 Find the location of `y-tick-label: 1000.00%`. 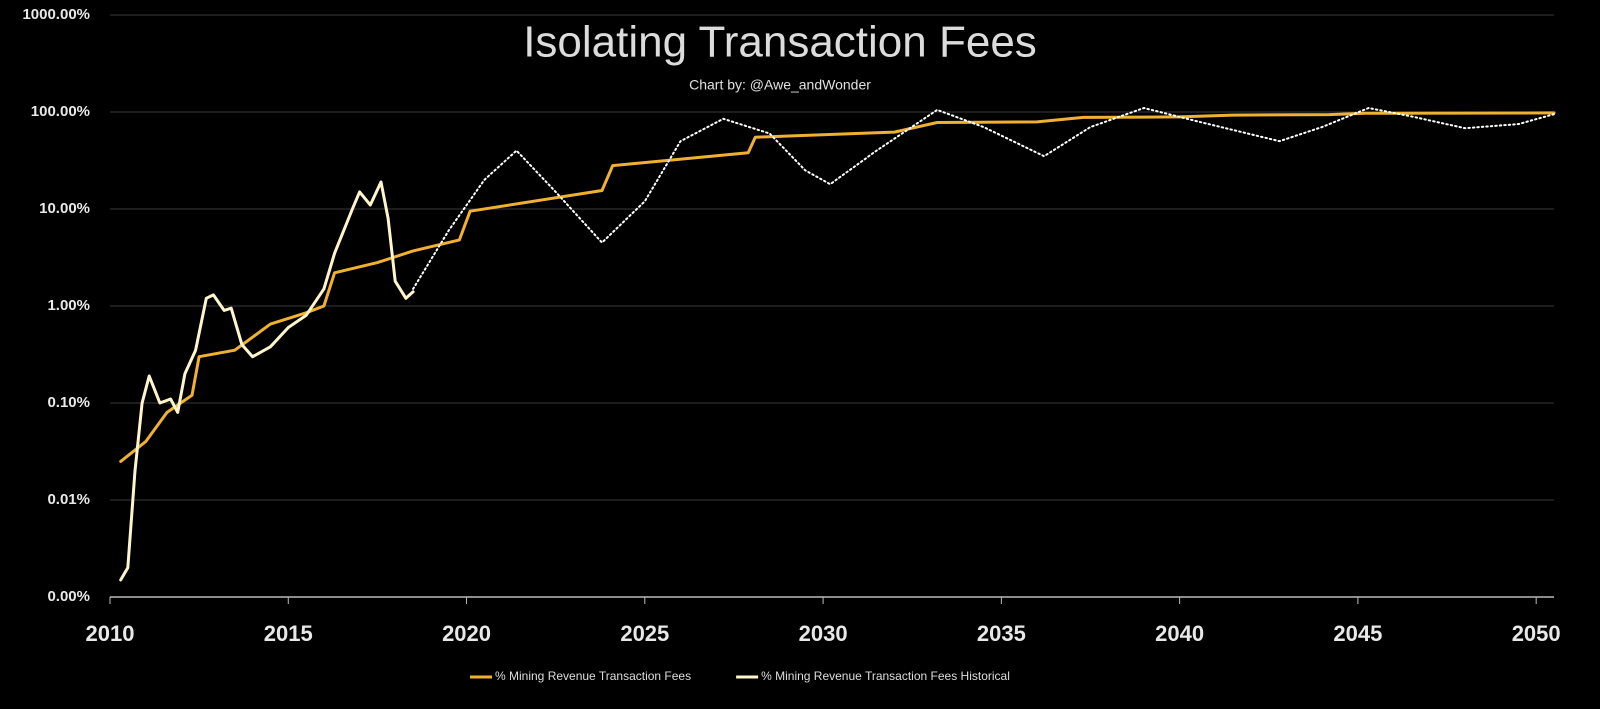

y-tick-label: 1000.00% is located at coordinates (56, 14).